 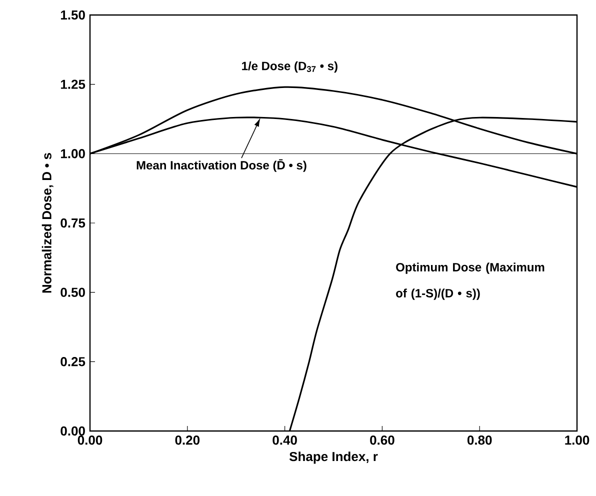 What do you see at coordinates (284, 440) in the screenshot?
I see `x-tick-label: 0.40` at bounding box center [284, 440].